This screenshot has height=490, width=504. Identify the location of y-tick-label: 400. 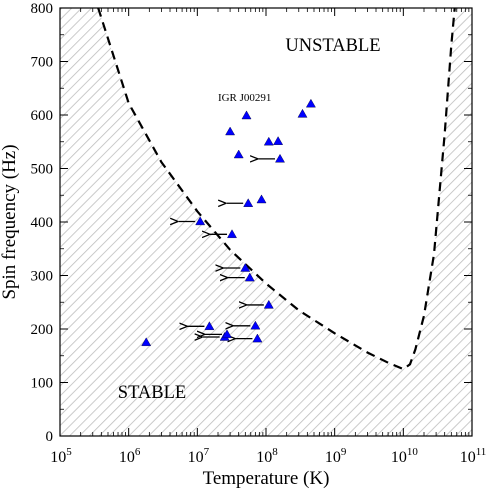
(42, 223).